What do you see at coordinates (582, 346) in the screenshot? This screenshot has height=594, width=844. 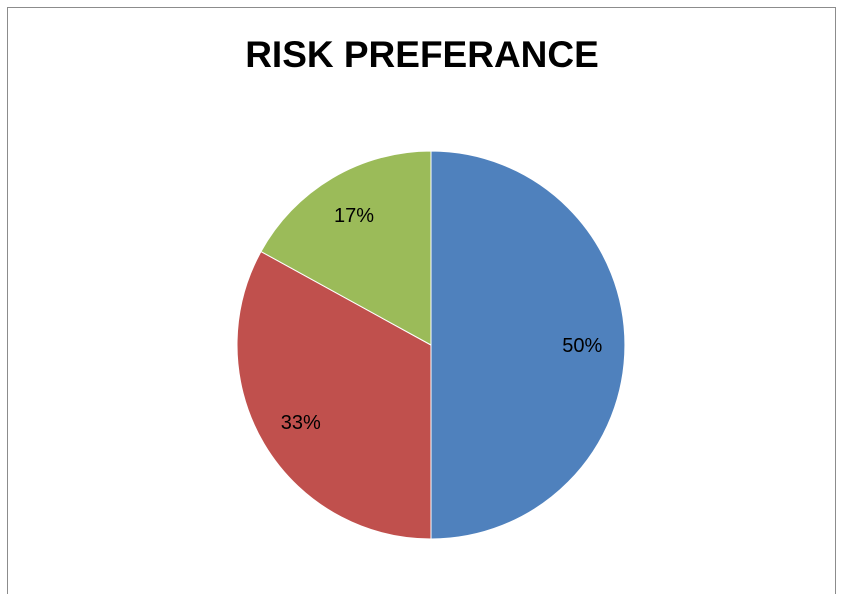 I see `slice-label: 50%` at bounding box center [582, 346].